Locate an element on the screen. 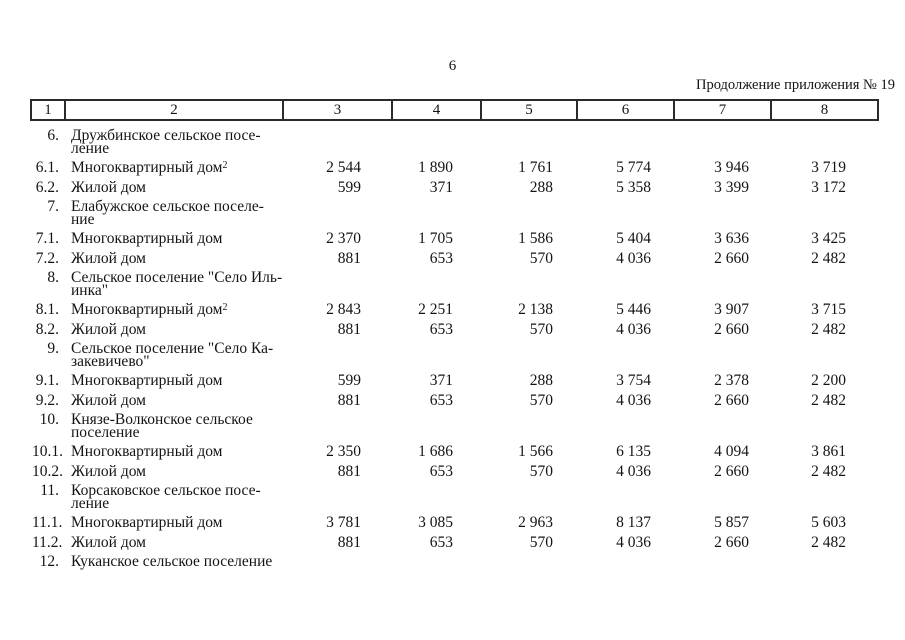 This screenshot has width=905, height=640. row-value: 2 378 is located at coordinates (731, 380).